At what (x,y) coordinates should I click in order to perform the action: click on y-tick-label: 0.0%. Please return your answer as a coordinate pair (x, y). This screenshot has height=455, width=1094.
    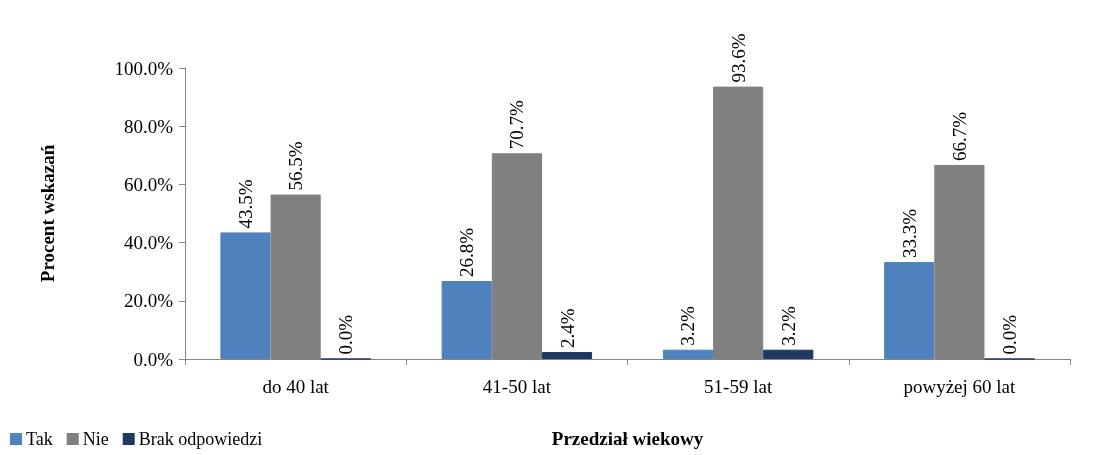
    Looking at the image, I should click on (153, 359).